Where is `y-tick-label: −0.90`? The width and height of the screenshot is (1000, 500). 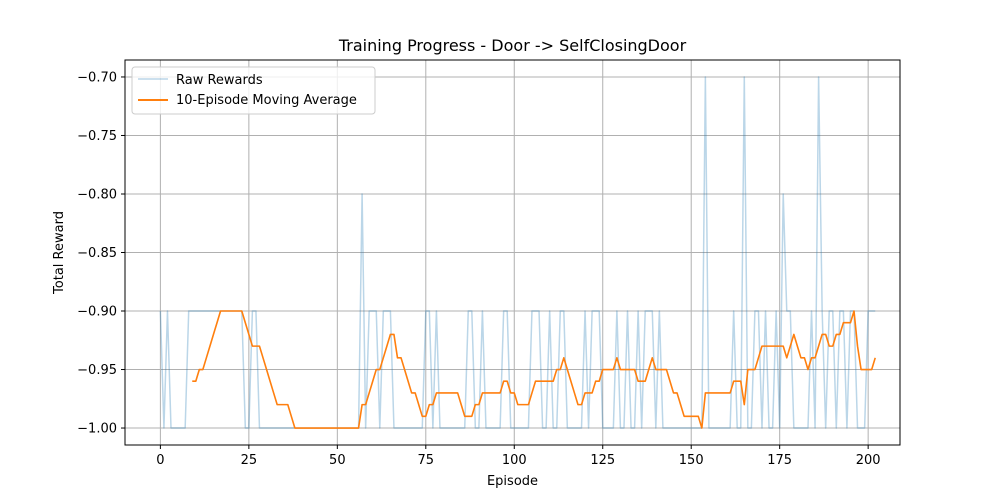
y-tick-label: −0.90 is located at coordinates (97, 312).